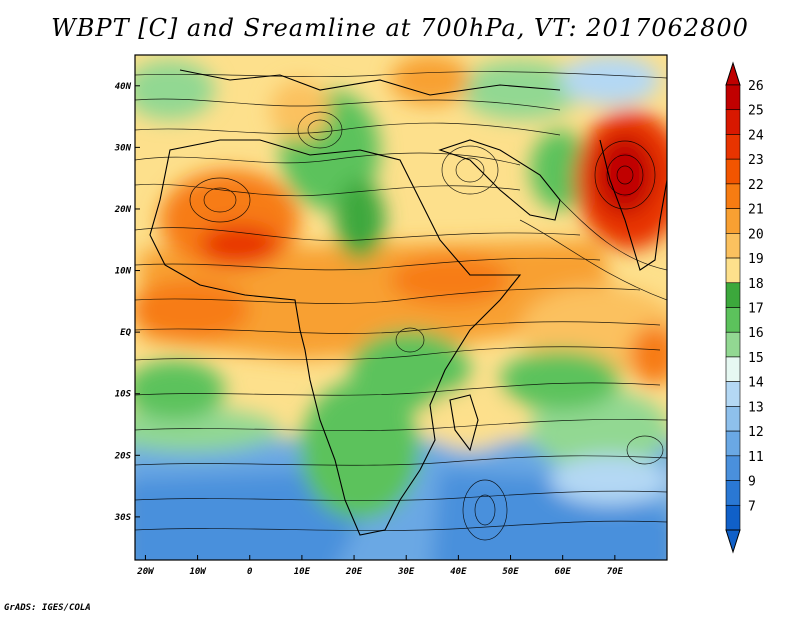 This screenshot has width=800, height=618. I want to click on lon-label: 0, so click(250, 572).